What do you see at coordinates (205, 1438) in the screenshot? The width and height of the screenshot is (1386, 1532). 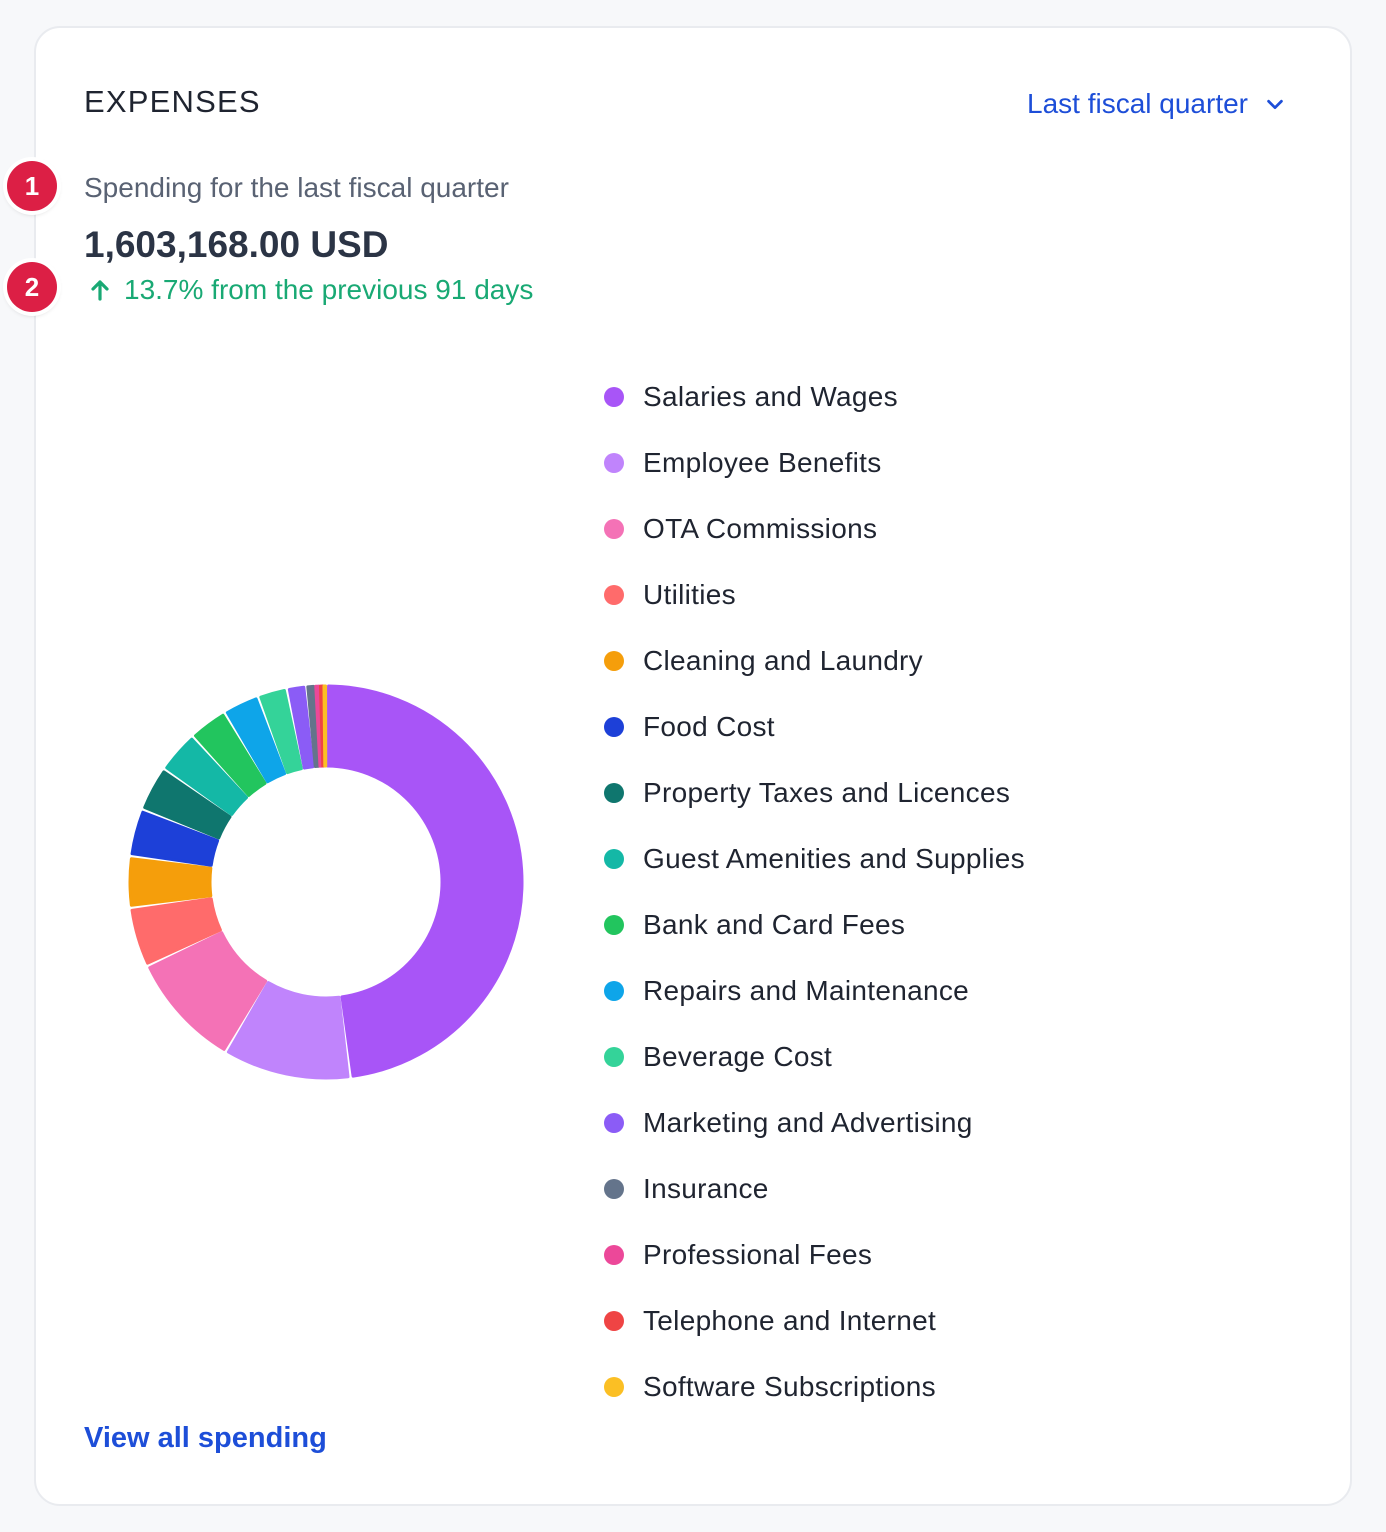 I see `view-all-spending-link: View all spending` at bounding box center [205, 1438].